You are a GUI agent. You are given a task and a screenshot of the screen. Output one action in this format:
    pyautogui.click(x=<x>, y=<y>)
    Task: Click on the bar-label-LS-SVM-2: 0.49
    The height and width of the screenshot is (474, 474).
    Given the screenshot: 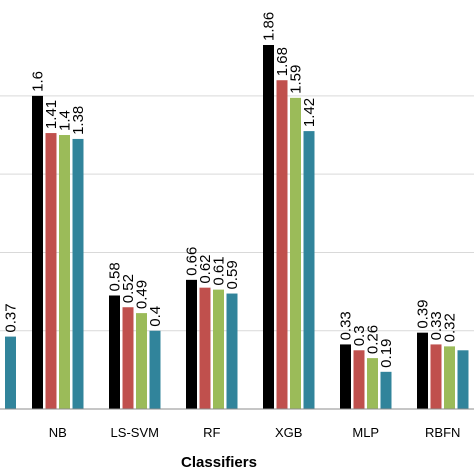 What is the action you would take?
    pyautogui.click(x=142, y=294)
    